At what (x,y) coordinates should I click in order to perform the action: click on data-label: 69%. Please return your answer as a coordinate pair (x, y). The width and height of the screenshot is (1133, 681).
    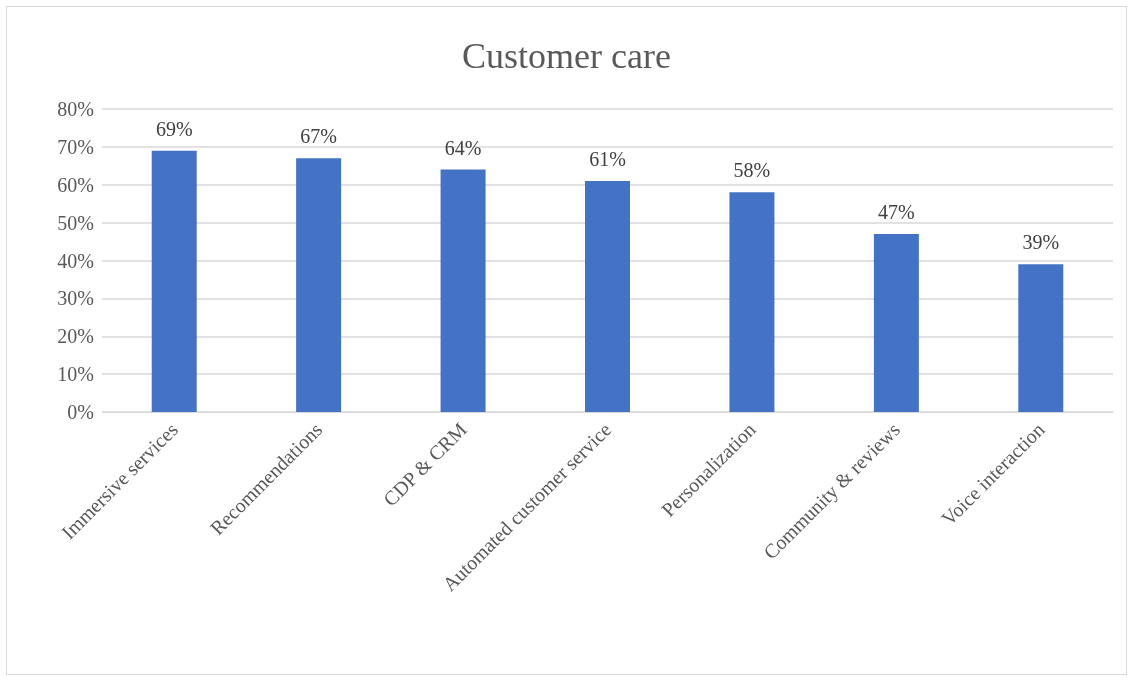
    Looking at the image, I should click on (174, 128).